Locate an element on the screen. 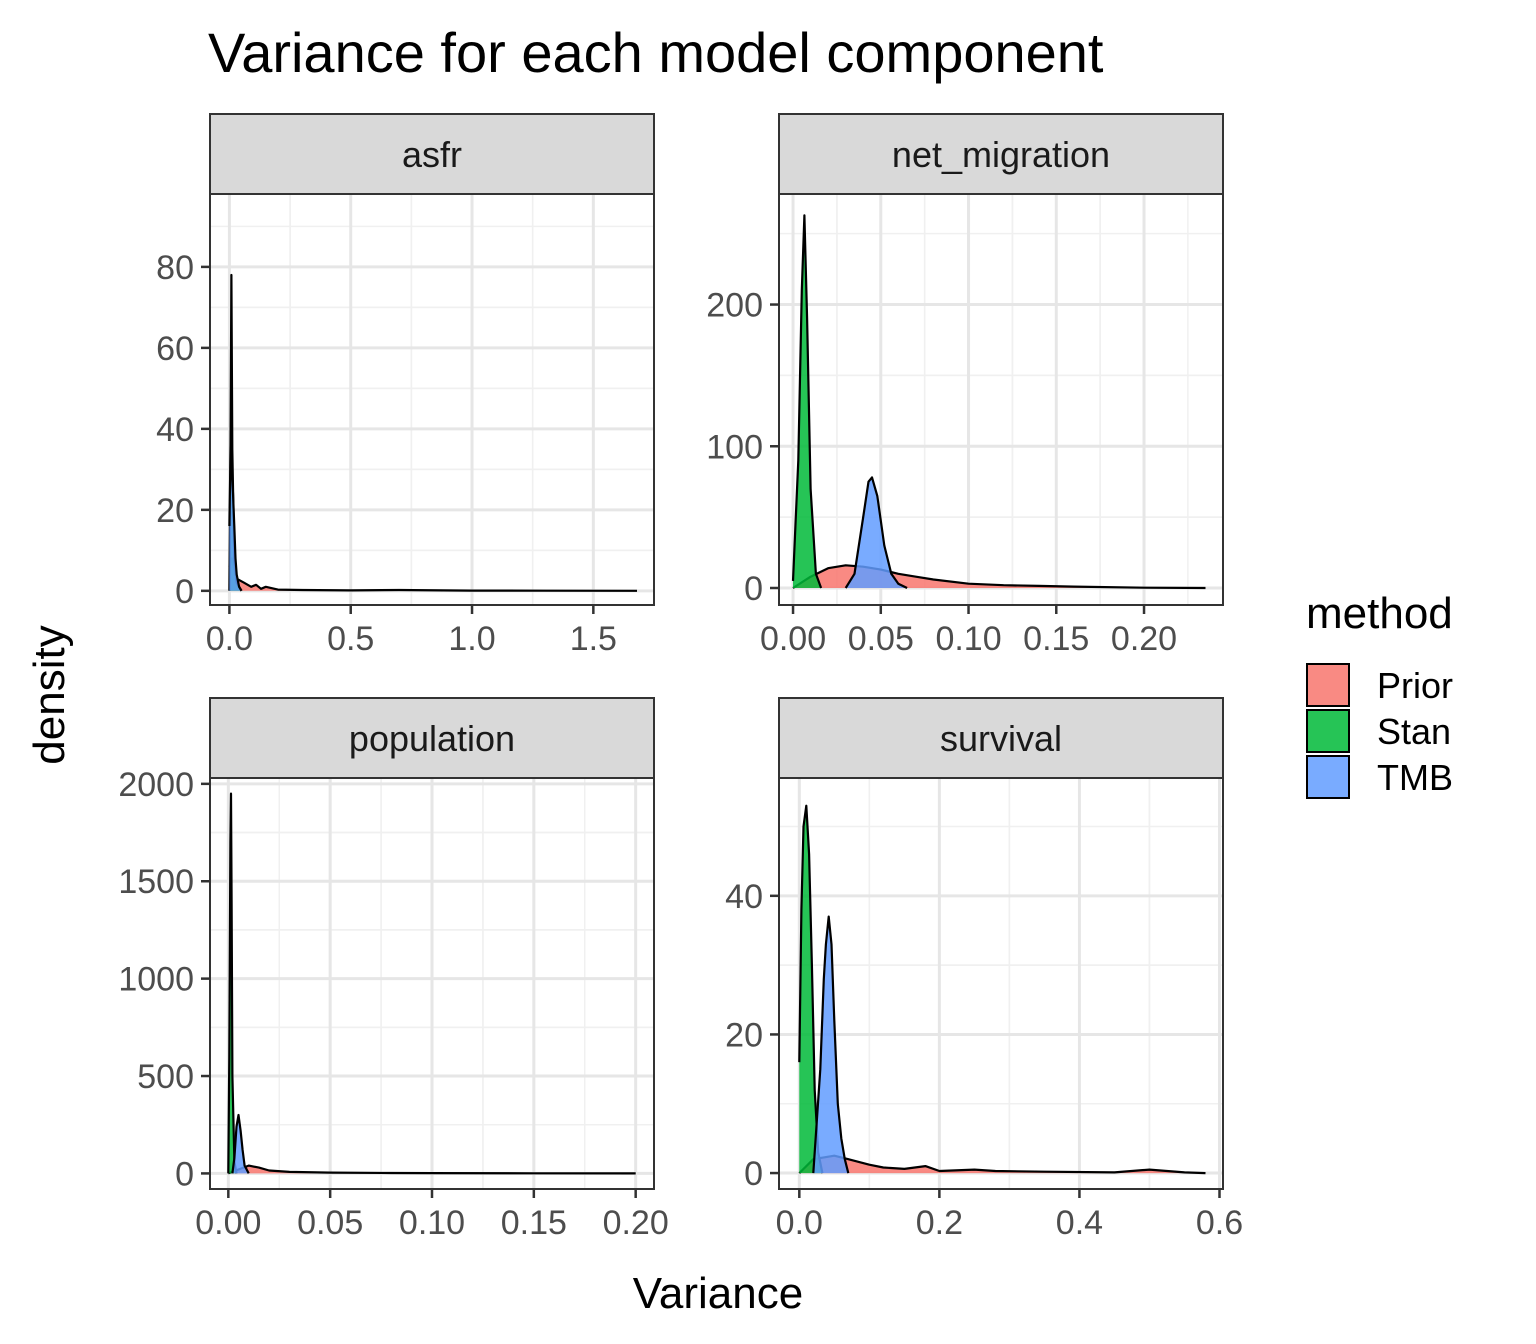 Image resolution: width=1536 pixels, height=1344 pixels. strip-survival is located at coordinates (1001, 738).